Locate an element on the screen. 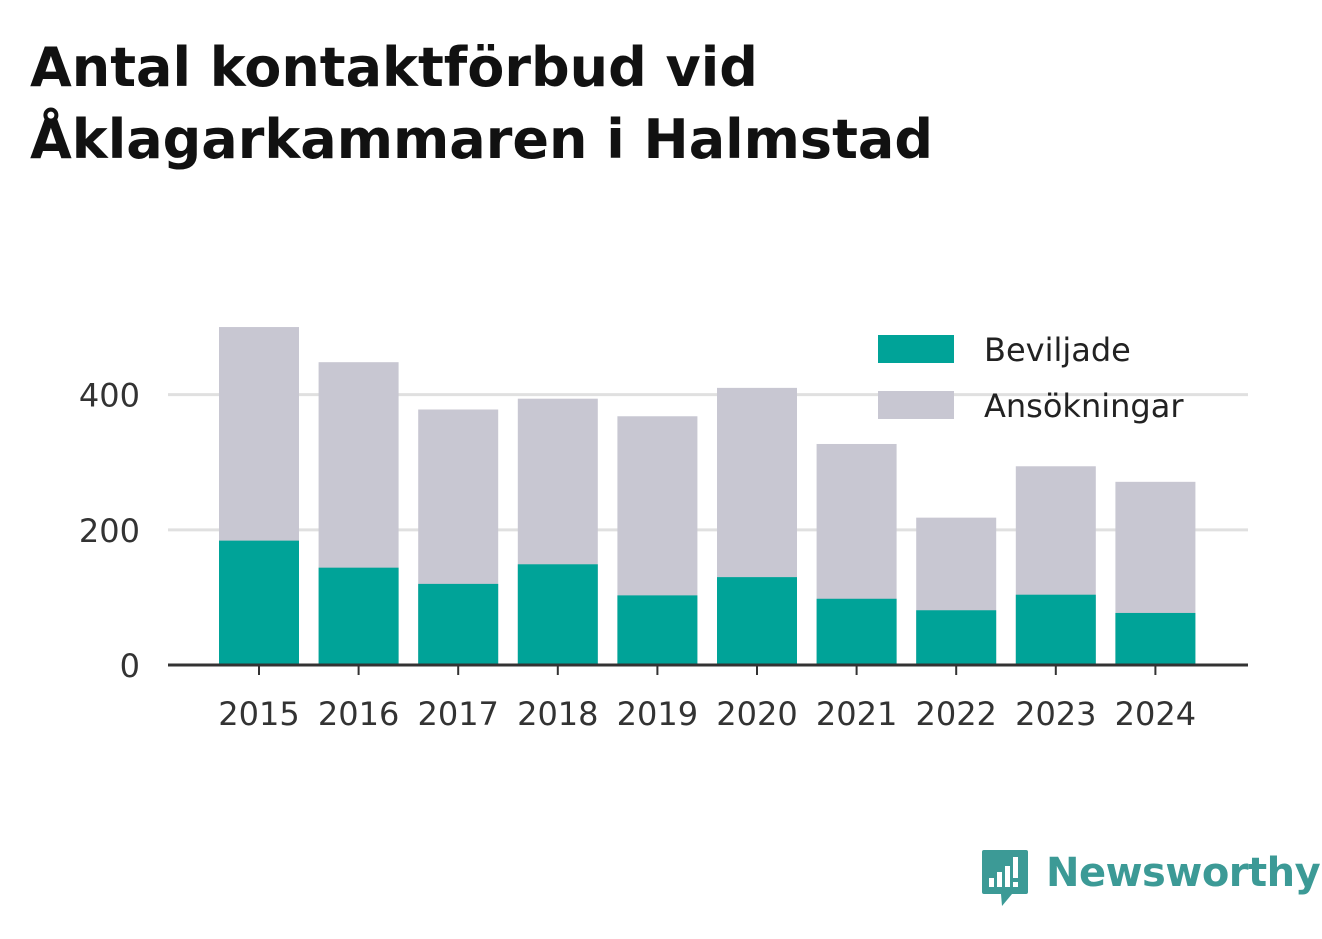 This screenshot has height=939, width=1322. x-tick-label: 2024 is located at coordinates (1155, 714).